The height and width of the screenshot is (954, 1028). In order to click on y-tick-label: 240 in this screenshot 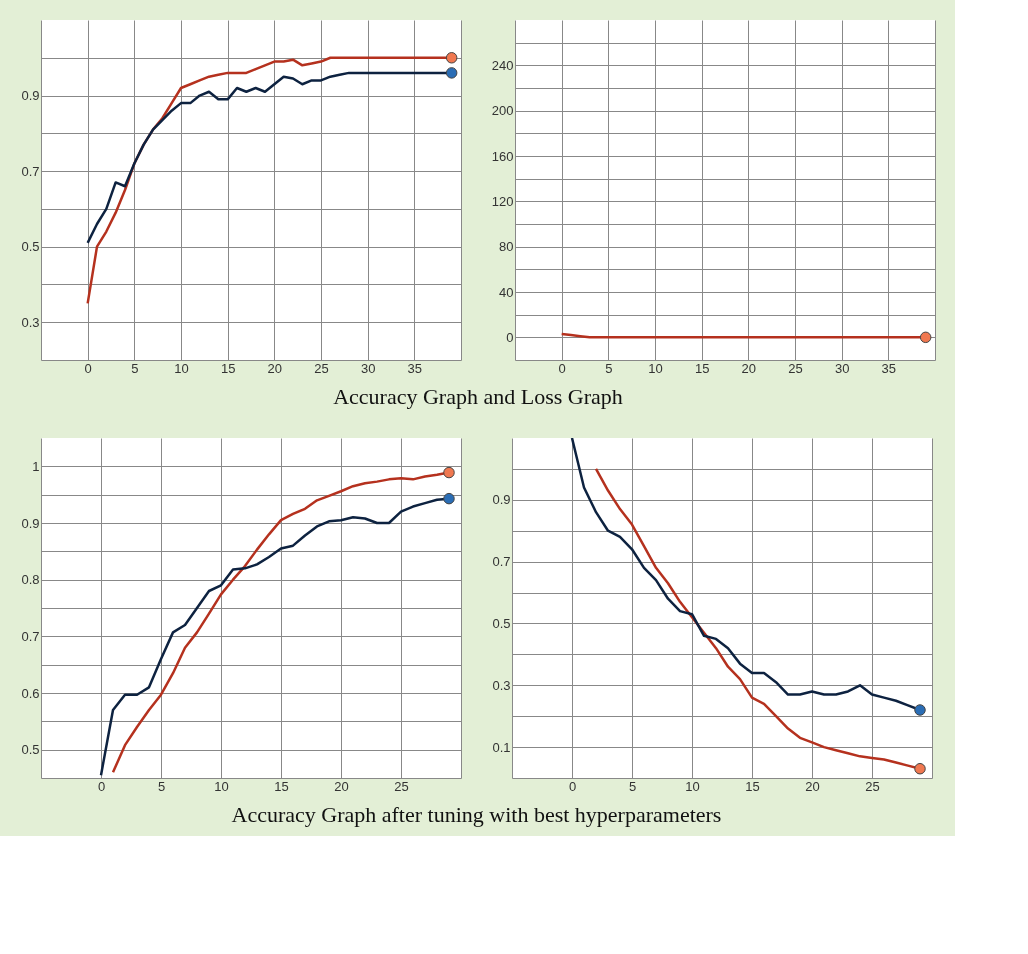, I will do `click(502, 65)`.